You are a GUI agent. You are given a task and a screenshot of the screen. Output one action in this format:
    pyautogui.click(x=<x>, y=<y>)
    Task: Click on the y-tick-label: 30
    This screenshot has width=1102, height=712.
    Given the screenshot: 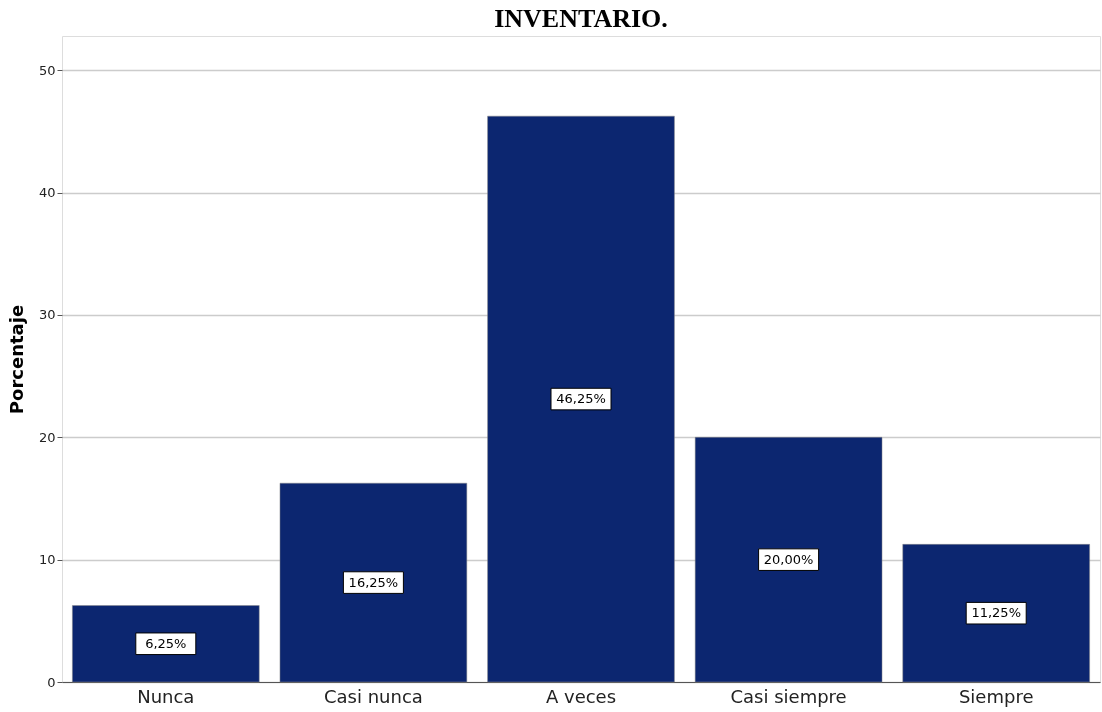 What is the action you would take?
    pyautogui.click(x=47, y=315)
    